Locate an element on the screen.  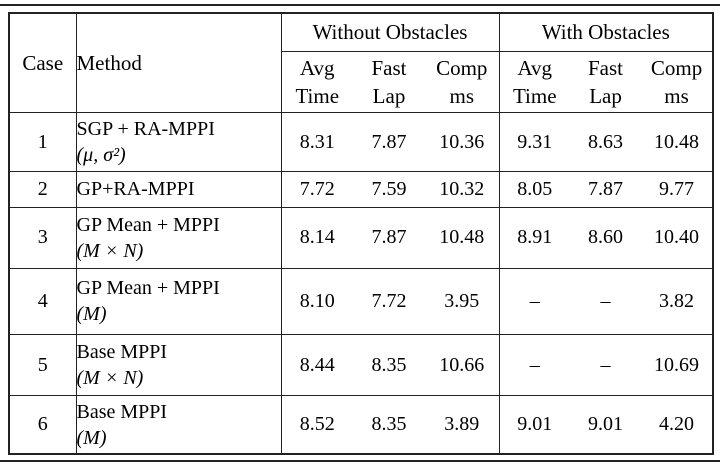
value-cell: 8.05 is located at coordinates (534, 189).